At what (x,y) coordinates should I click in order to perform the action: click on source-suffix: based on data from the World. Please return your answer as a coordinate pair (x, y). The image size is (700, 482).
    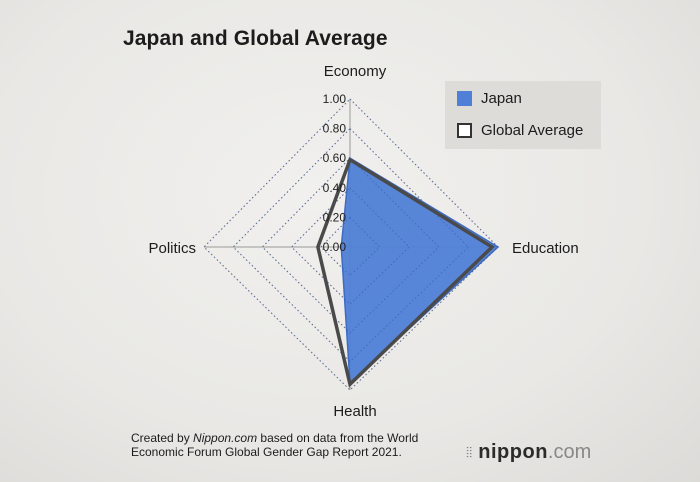
    Looking at the image, I should click on (338, 438).